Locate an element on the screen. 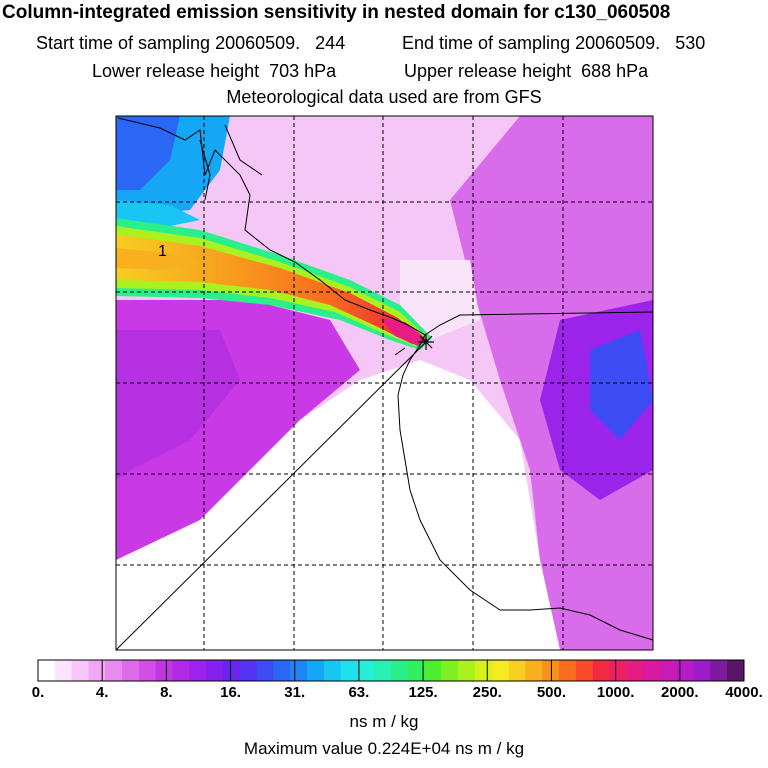 Image resolution: width=768 pixels, height=768 pixels. end-time-label: End time of sampling 20060509. 530 is located at coordinates (554, 43).